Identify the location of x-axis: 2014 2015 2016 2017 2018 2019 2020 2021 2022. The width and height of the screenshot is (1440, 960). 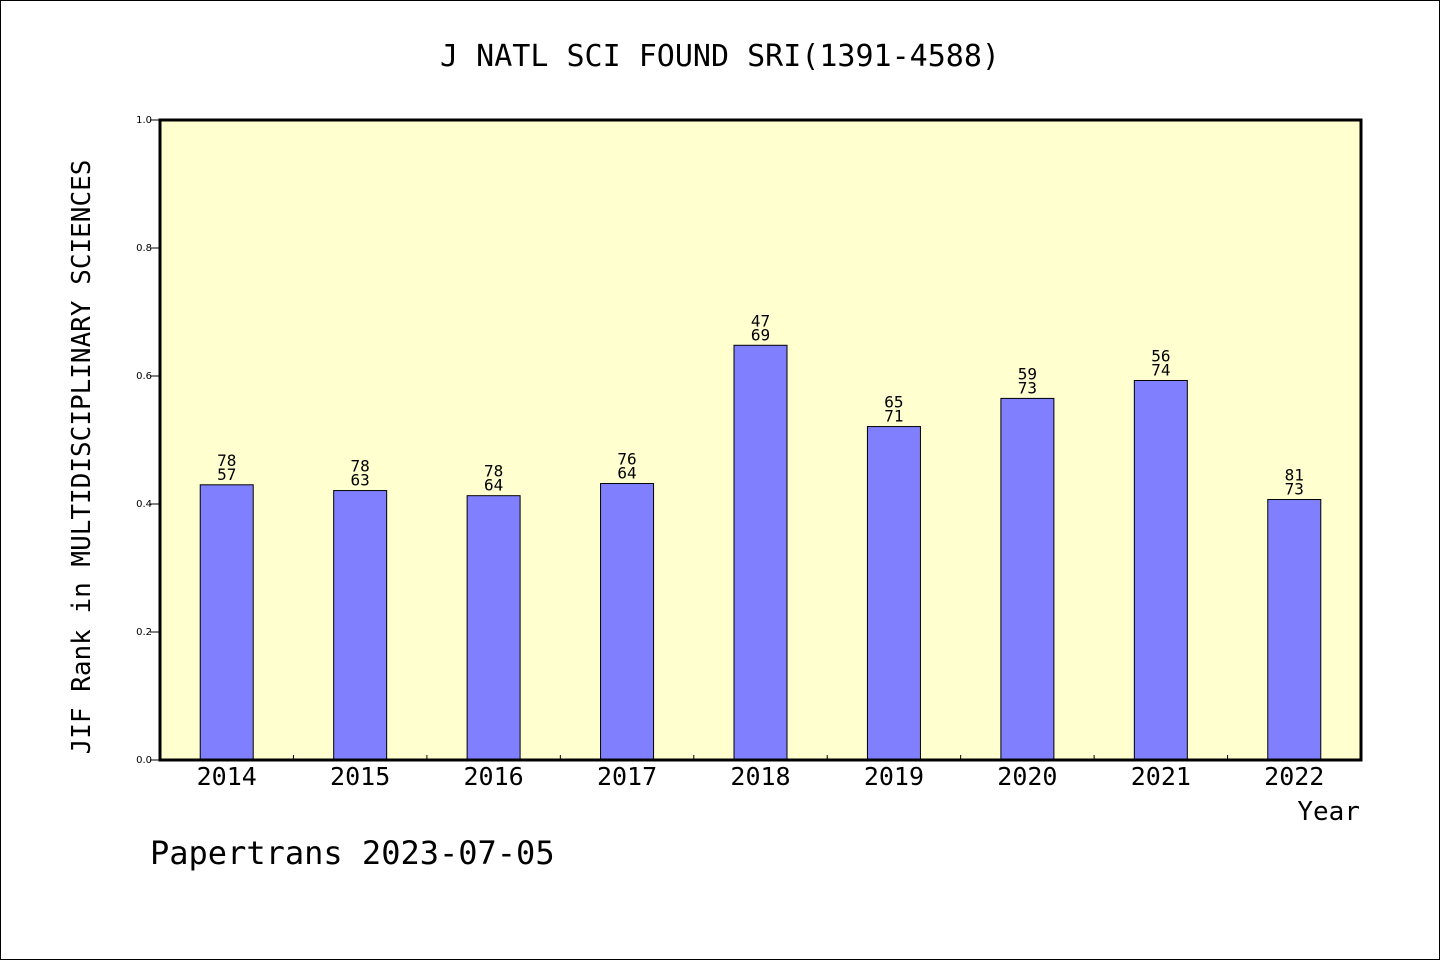
(760, 773).